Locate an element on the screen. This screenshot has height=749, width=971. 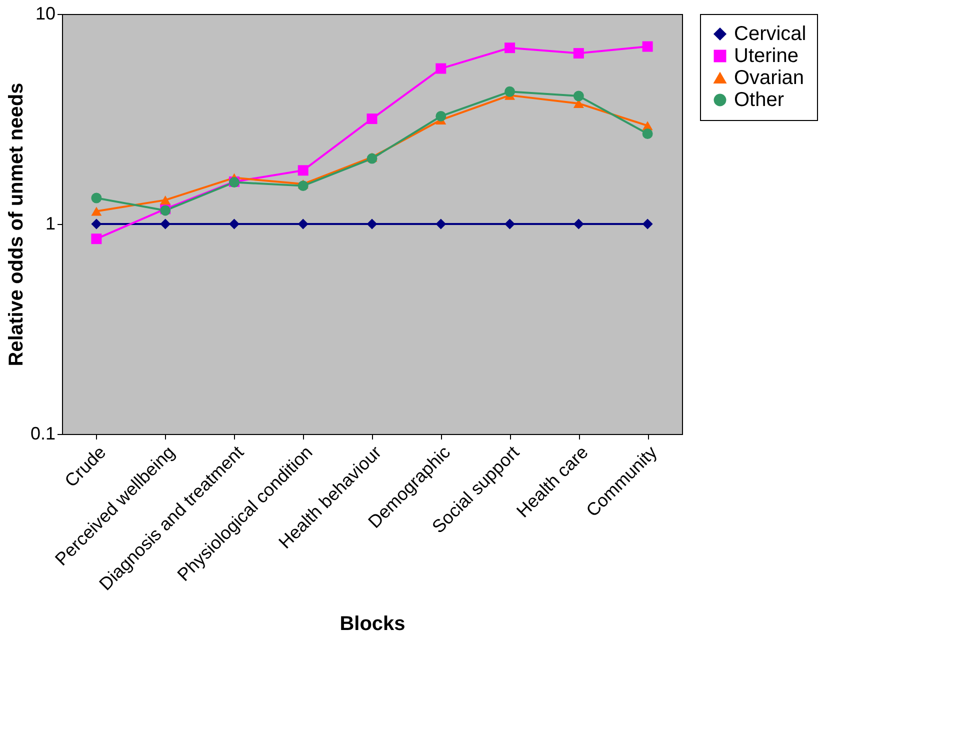
y-tick-label: 0.1 is located at coordinates (43, 434).